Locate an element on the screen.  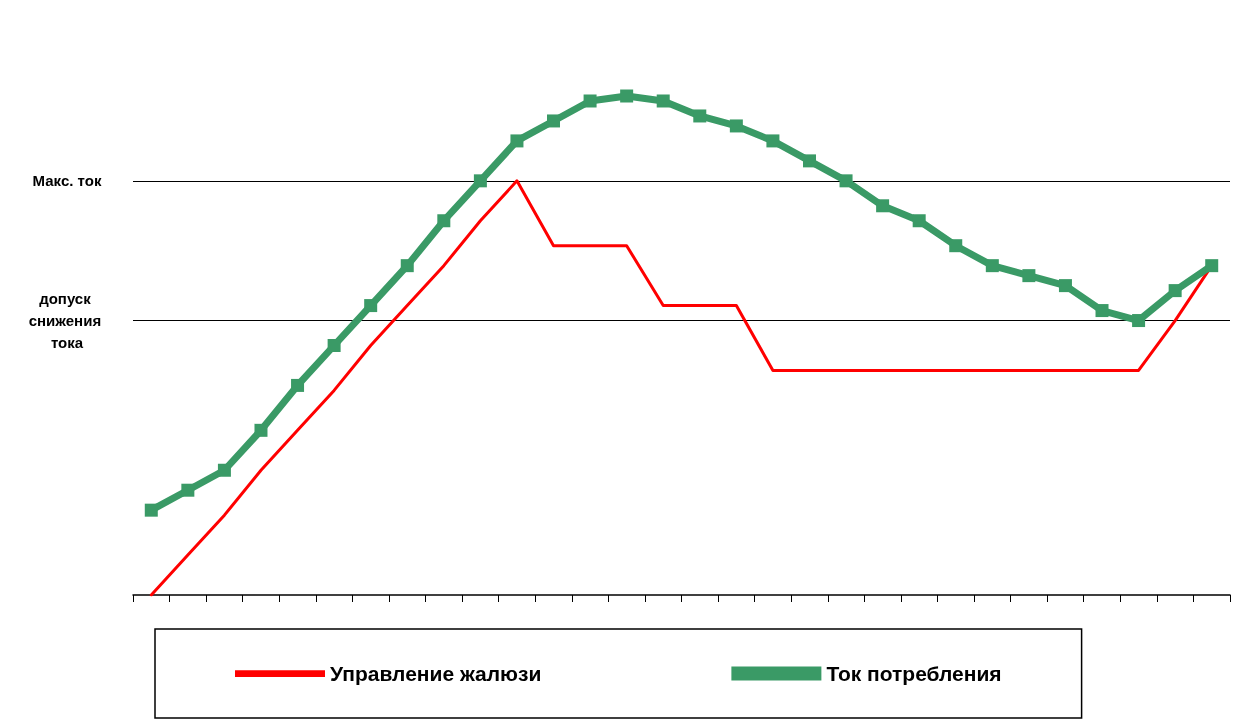
ref-line-label: Макс. ток is located at coordinates (67, 181).